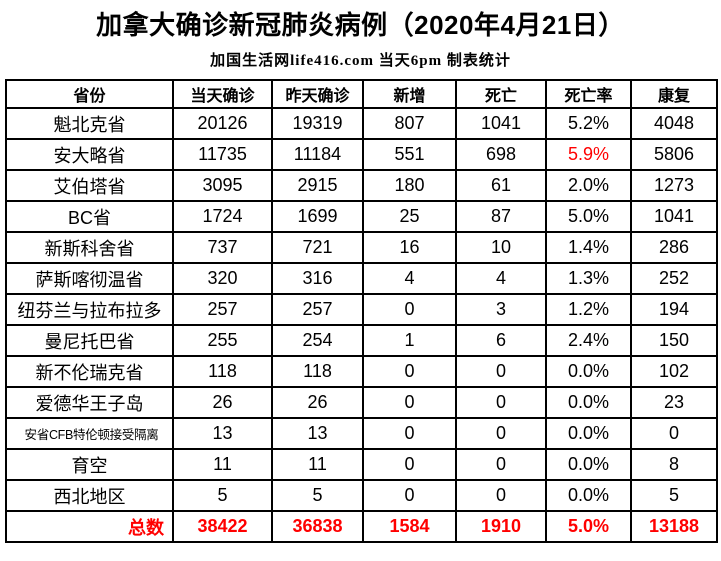 Image resolution: width=721 pixels, height=561 pixels. I want to click on cell-province: 新斯科舍省, so click(89, 247).